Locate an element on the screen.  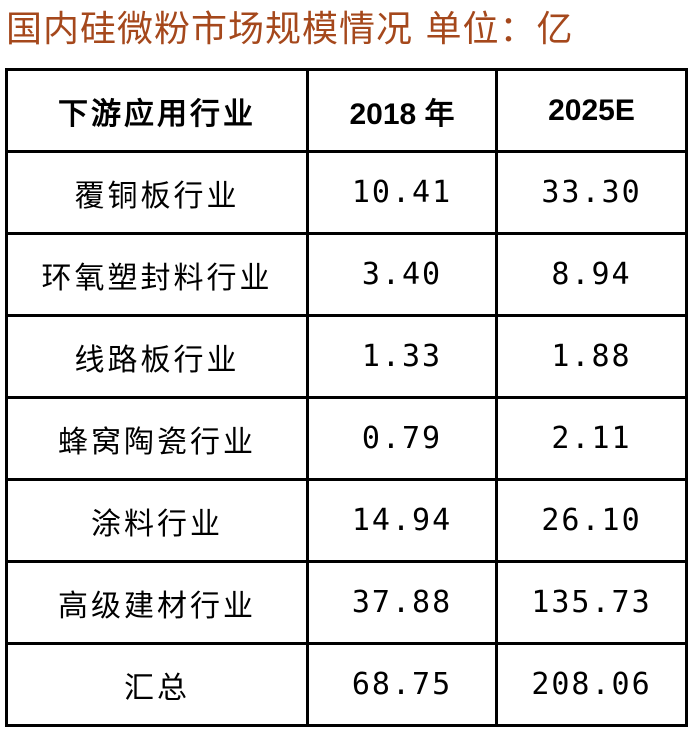
industry-cell: 环氧塑封料行业 is located at coordinates (157, 274).